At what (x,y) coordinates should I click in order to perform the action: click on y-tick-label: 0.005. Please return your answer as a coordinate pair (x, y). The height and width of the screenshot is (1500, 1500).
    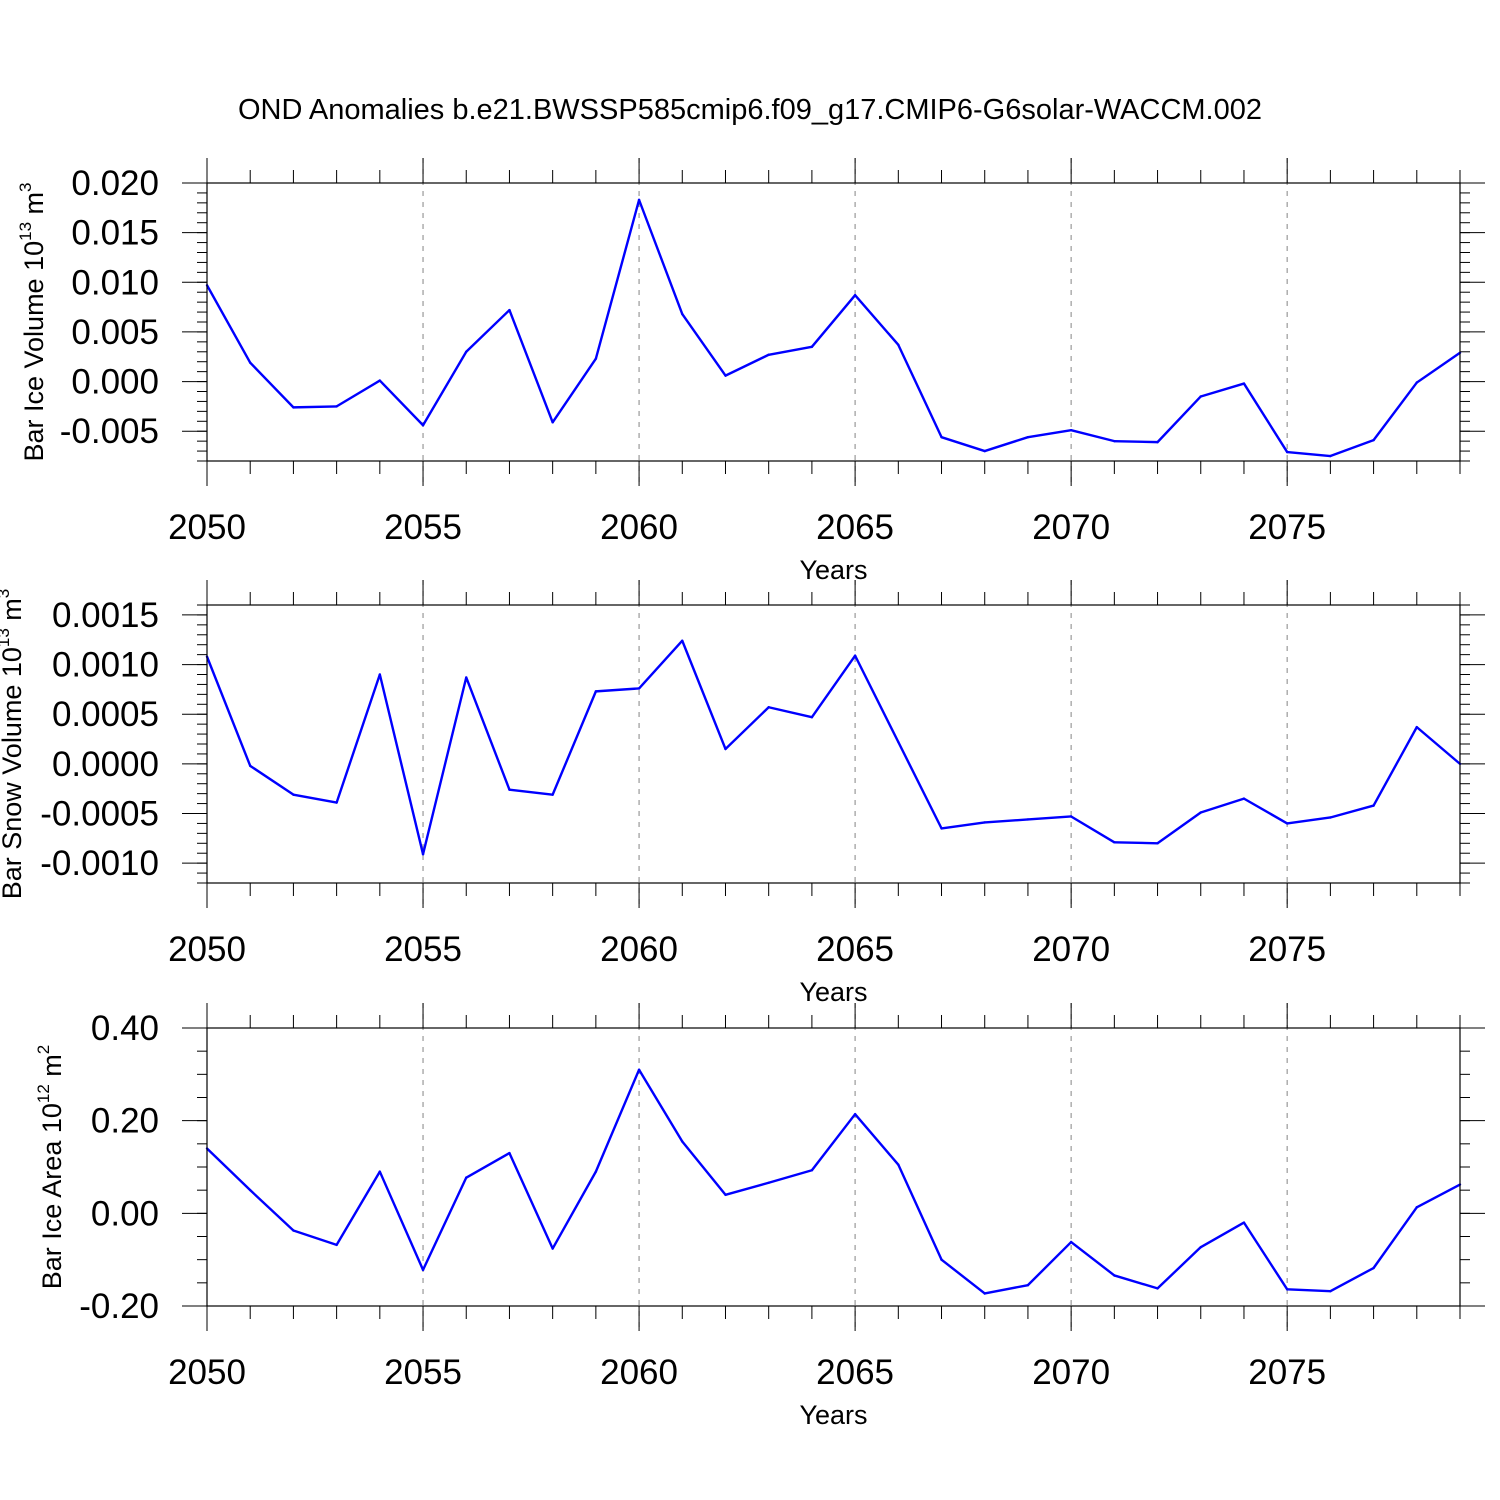
    Looking at the image, I should click on (115, 332).